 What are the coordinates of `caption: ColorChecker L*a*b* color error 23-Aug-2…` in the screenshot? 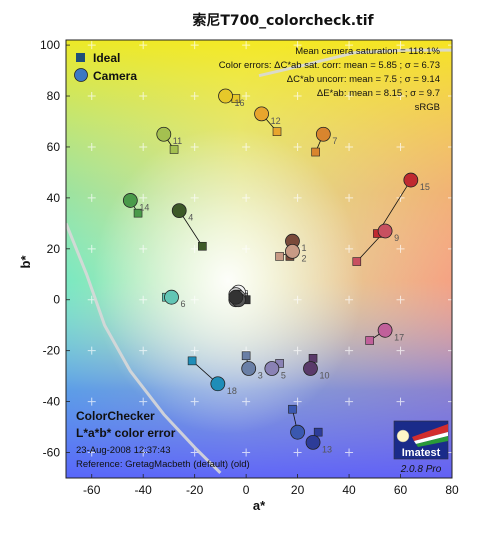 It's located at (163, 439).